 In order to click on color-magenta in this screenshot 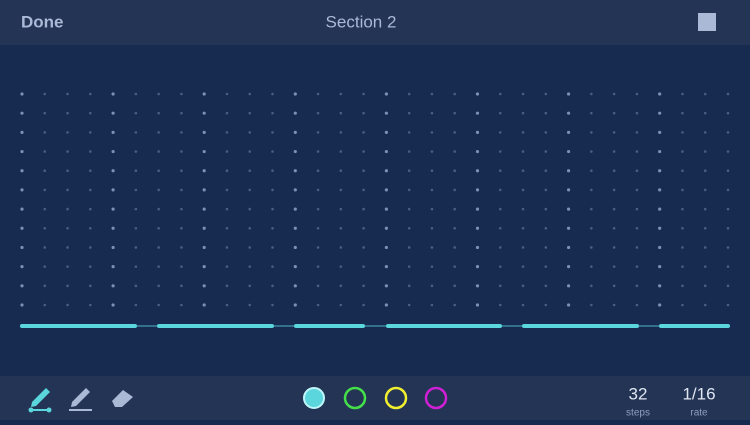, I will do `click(436, 398)`.